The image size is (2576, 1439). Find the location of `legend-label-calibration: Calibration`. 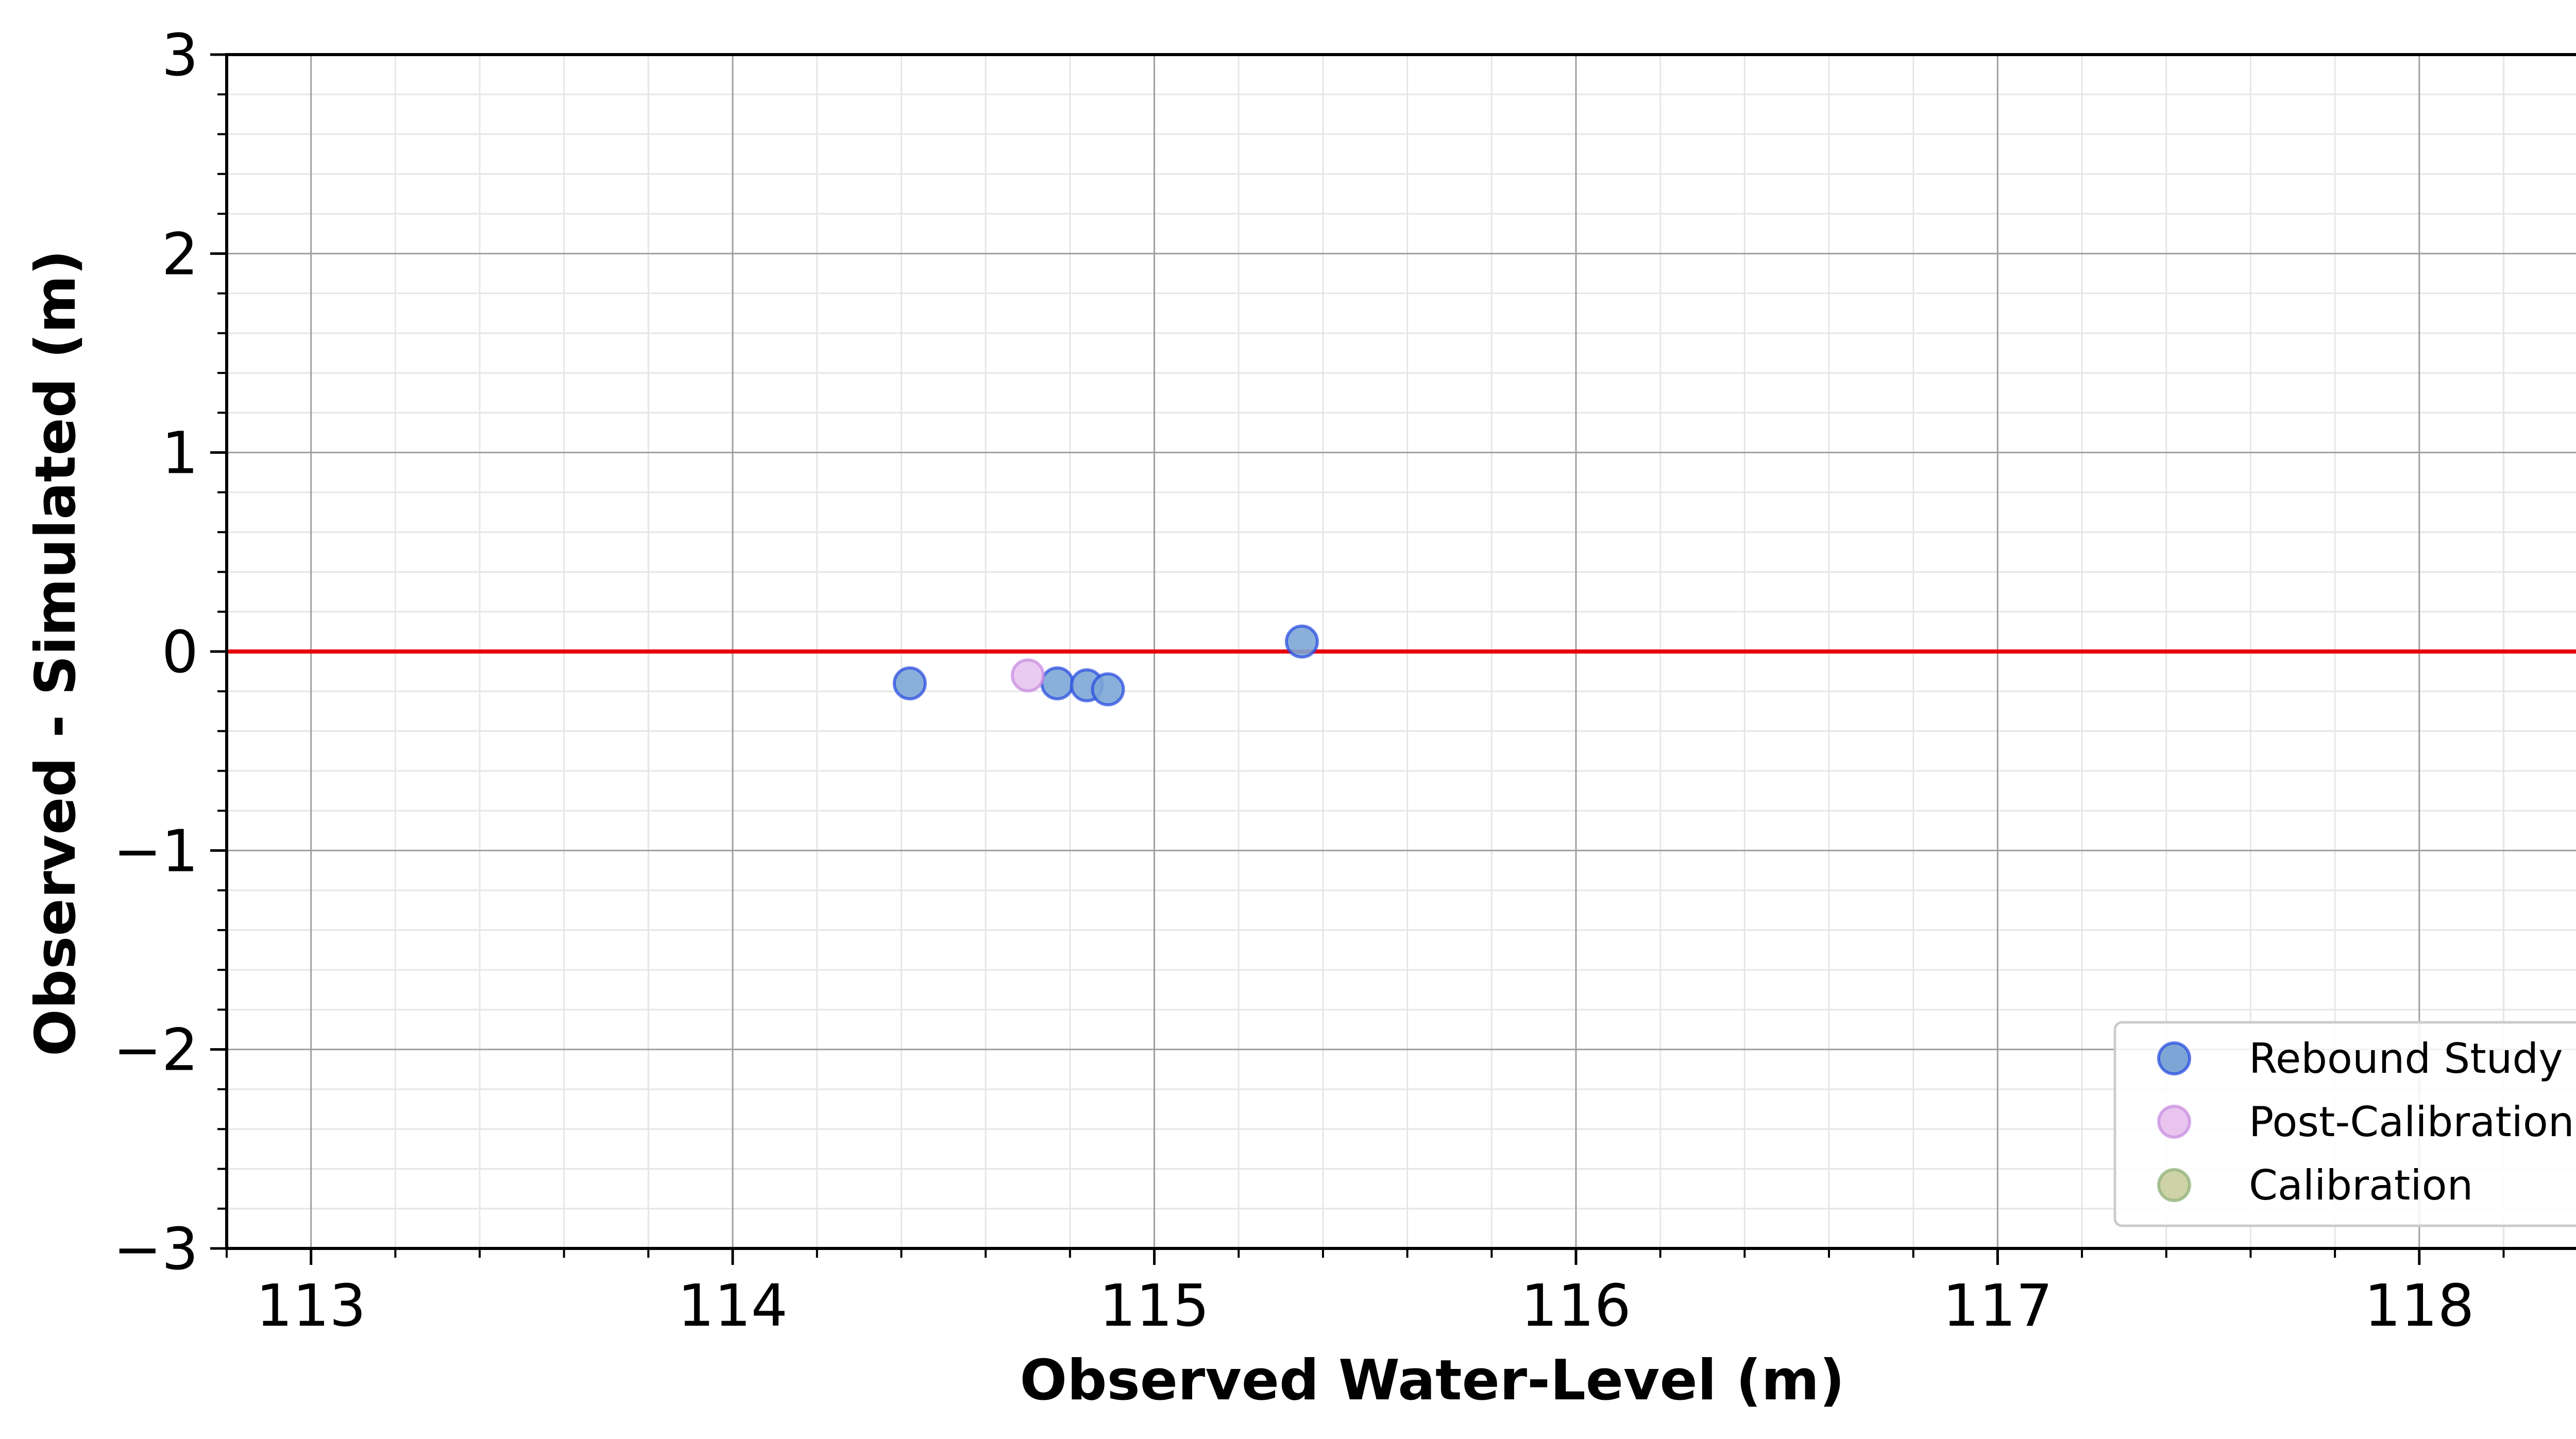

legend-label-calibration: Calibration is located at coordinates (2361, 1185).